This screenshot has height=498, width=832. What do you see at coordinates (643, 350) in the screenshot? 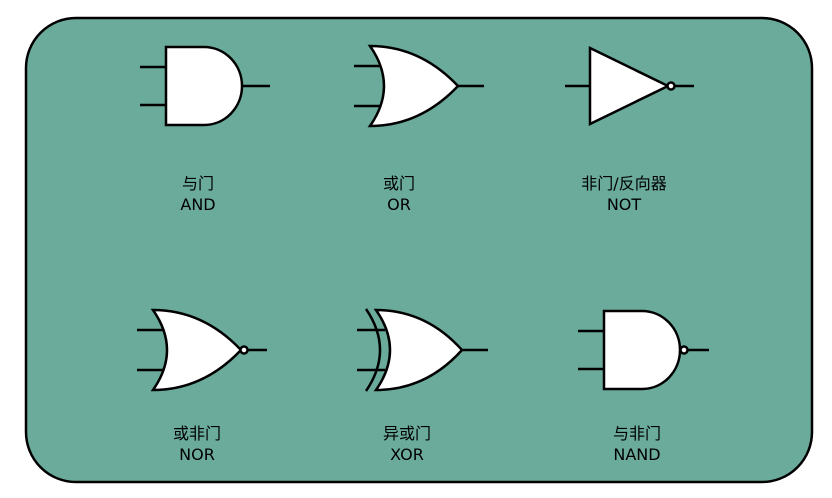
I see `nand-gate-icon` at bounding box center [643, 350].